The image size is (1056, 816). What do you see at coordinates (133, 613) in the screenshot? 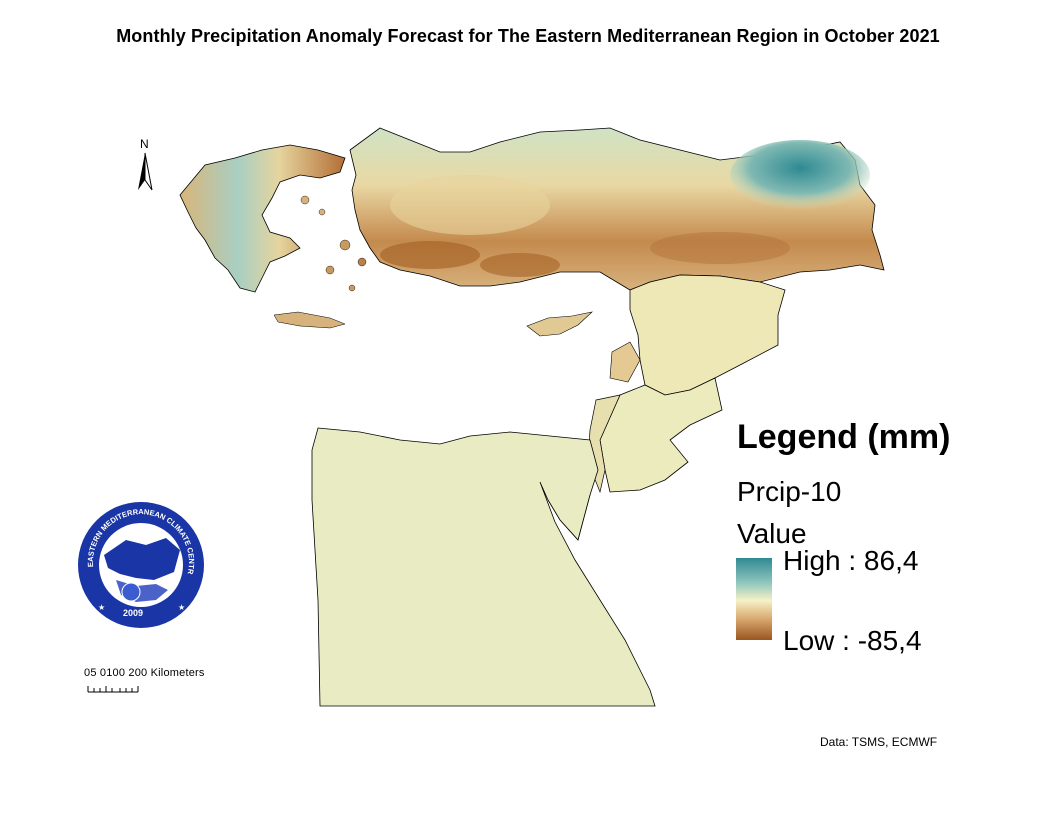
I see `logo-year: 2009` at bounding box center [133, 613].